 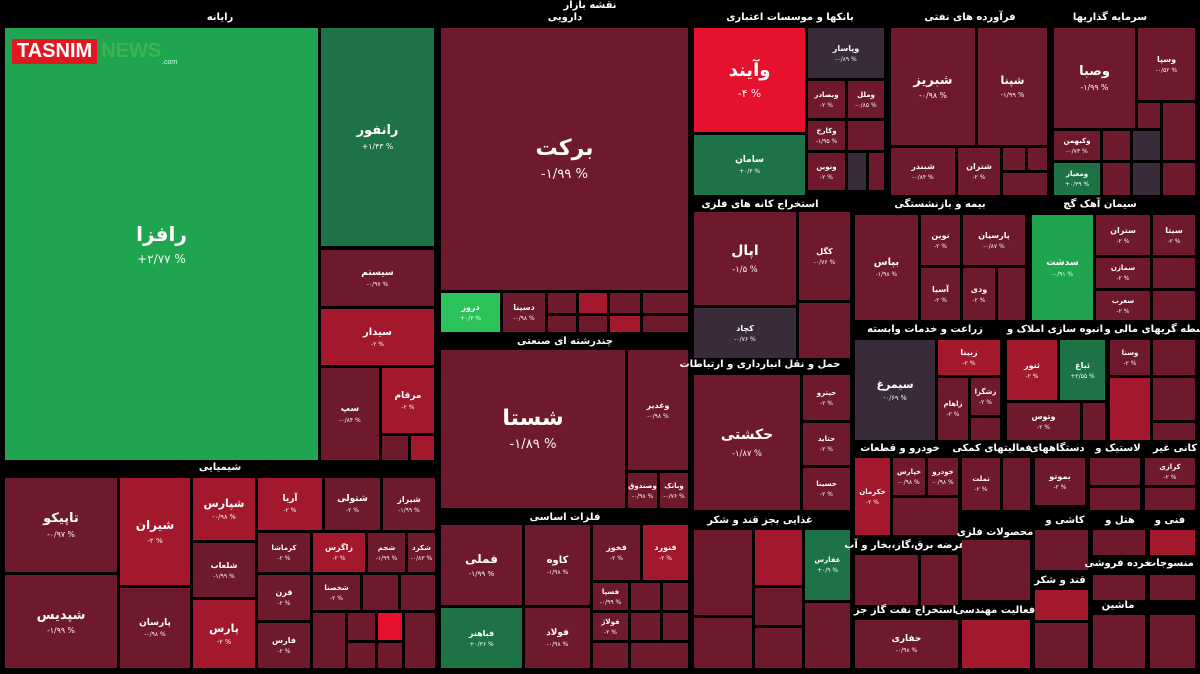 What do you see at coordinates (377, 332) in the screenshot?
I see `stock-name: سیدار` at bounding box center [377, 332].